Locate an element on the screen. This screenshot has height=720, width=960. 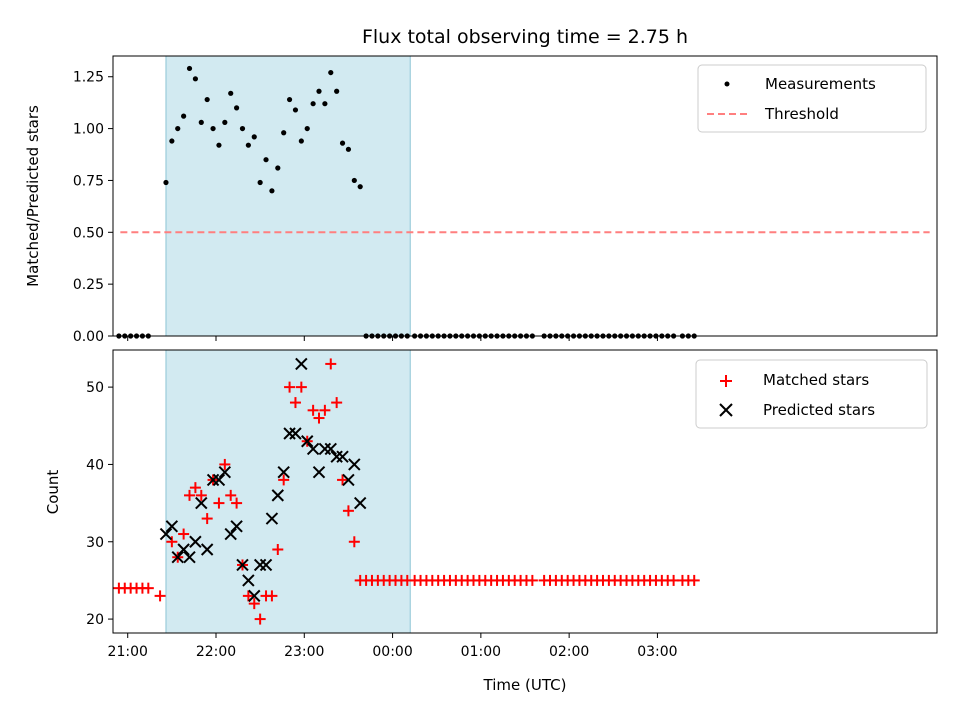
x-tick-label: 00:00 is located at coordinates (392, 652).